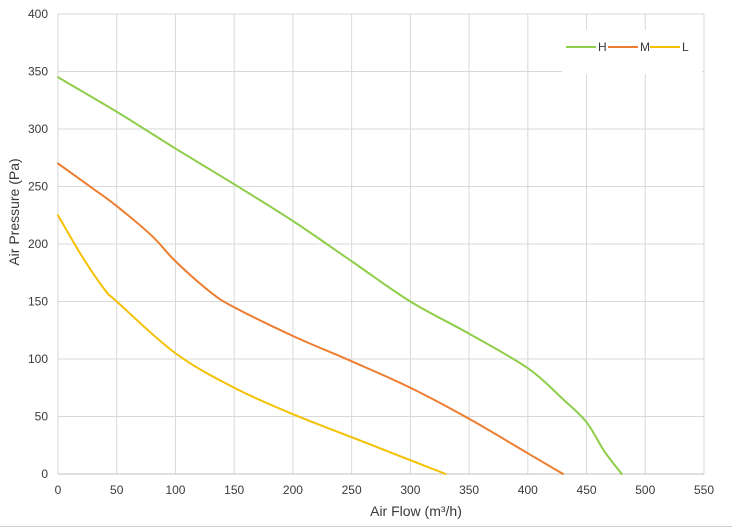  What do you see at coordinates (645, 490) in the screenshot?
I see `x-tick-label: 500` at bounding box center [645, 490].